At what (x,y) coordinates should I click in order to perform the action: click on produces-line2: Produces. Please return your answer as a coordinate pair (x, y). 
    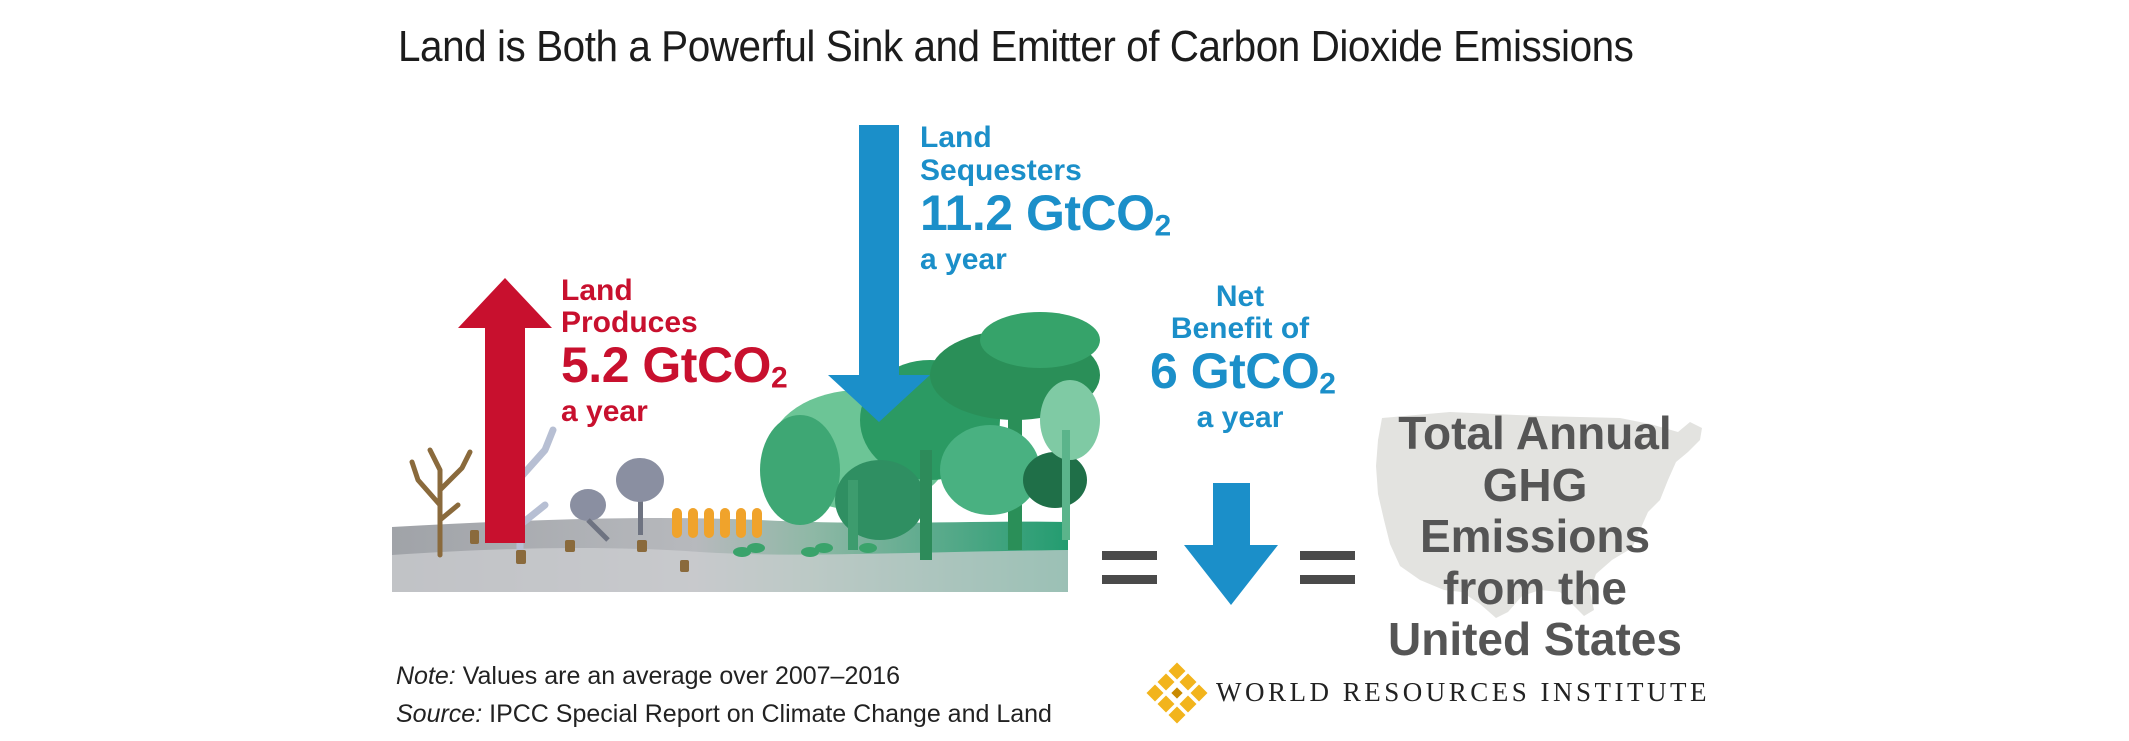
    Looking at the image, I should click on (629, 322).